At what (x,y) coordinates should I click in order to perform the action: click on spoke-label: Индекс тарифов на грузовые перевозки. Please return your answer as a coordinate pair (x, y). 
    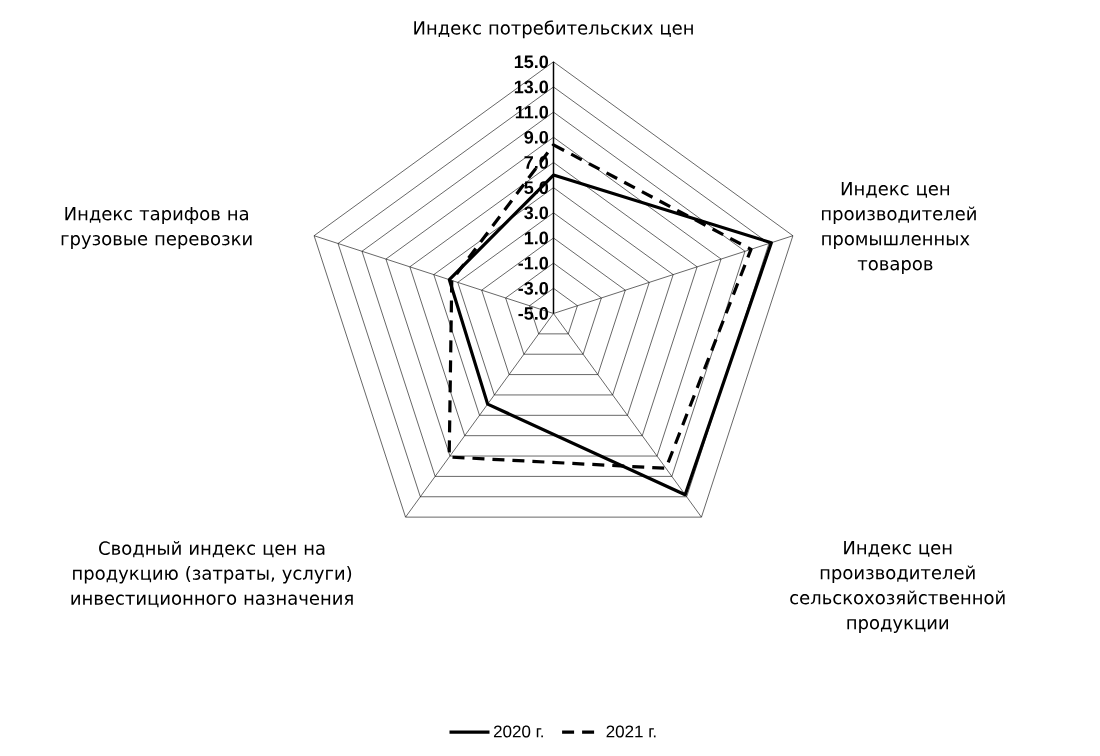
    Looking at the image, I should click on (156, 228).